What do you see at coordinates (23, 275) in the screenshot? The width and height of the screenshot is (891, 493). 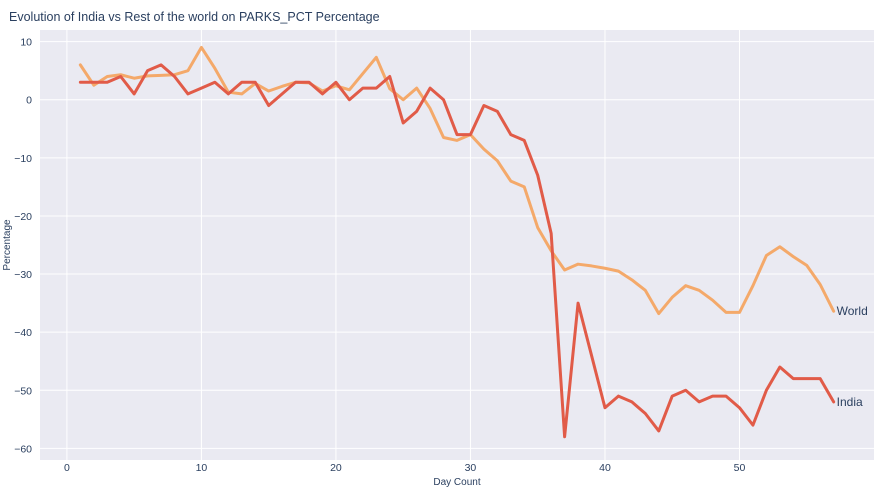 I see `y-tick-label: −30` at bounding box center [23, 275].